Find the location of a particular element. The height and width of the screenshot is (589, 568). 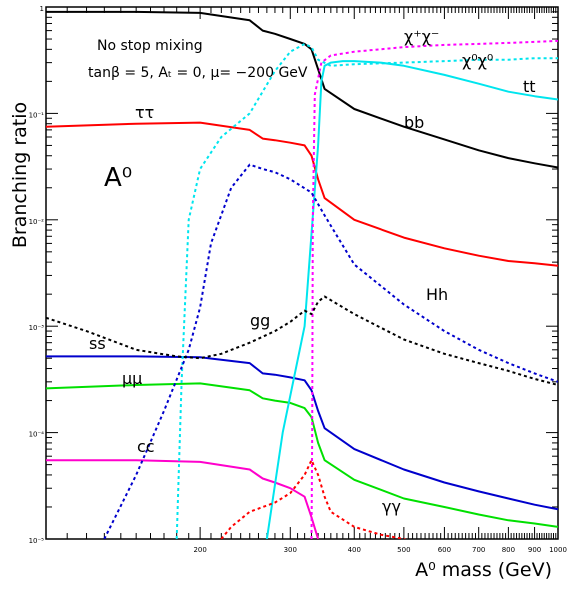

series-label-bb: bb is located at coordinates (414, 122).